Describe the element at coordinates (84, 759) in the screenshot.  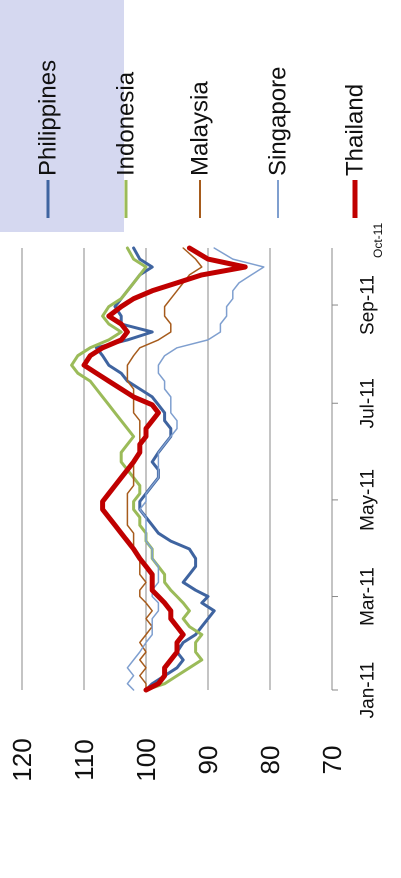
I see `y-tick-label-110: 110` at that location.